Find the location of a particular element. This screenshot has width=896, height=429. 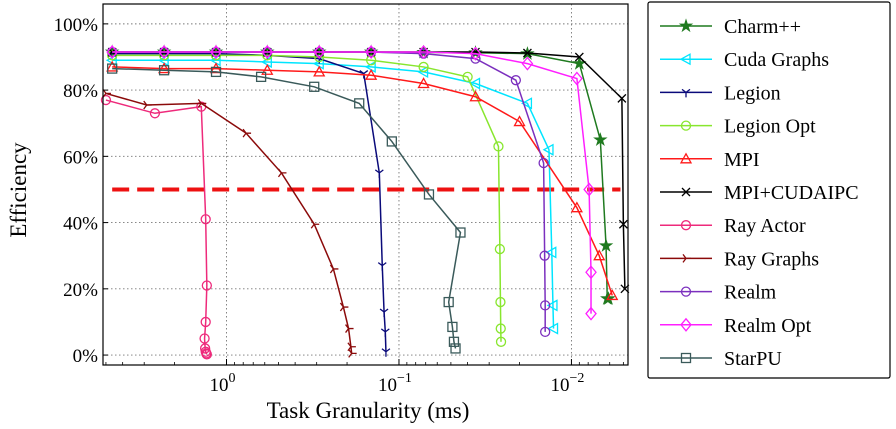

series-ray-actor is located at coordinates (156, 227).